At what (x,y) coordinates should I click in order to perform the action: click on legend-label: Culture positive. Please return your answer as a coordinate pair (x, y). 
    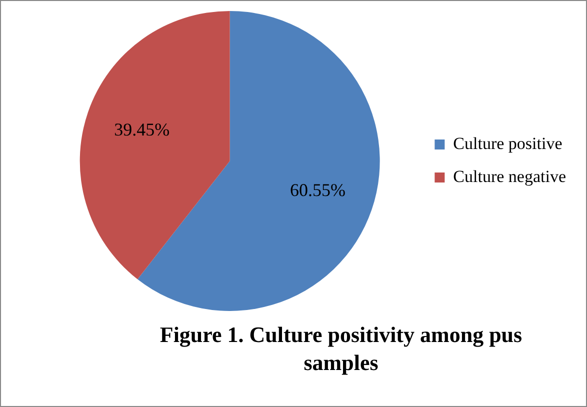
    Looking at the image, I should click on (507, 143).